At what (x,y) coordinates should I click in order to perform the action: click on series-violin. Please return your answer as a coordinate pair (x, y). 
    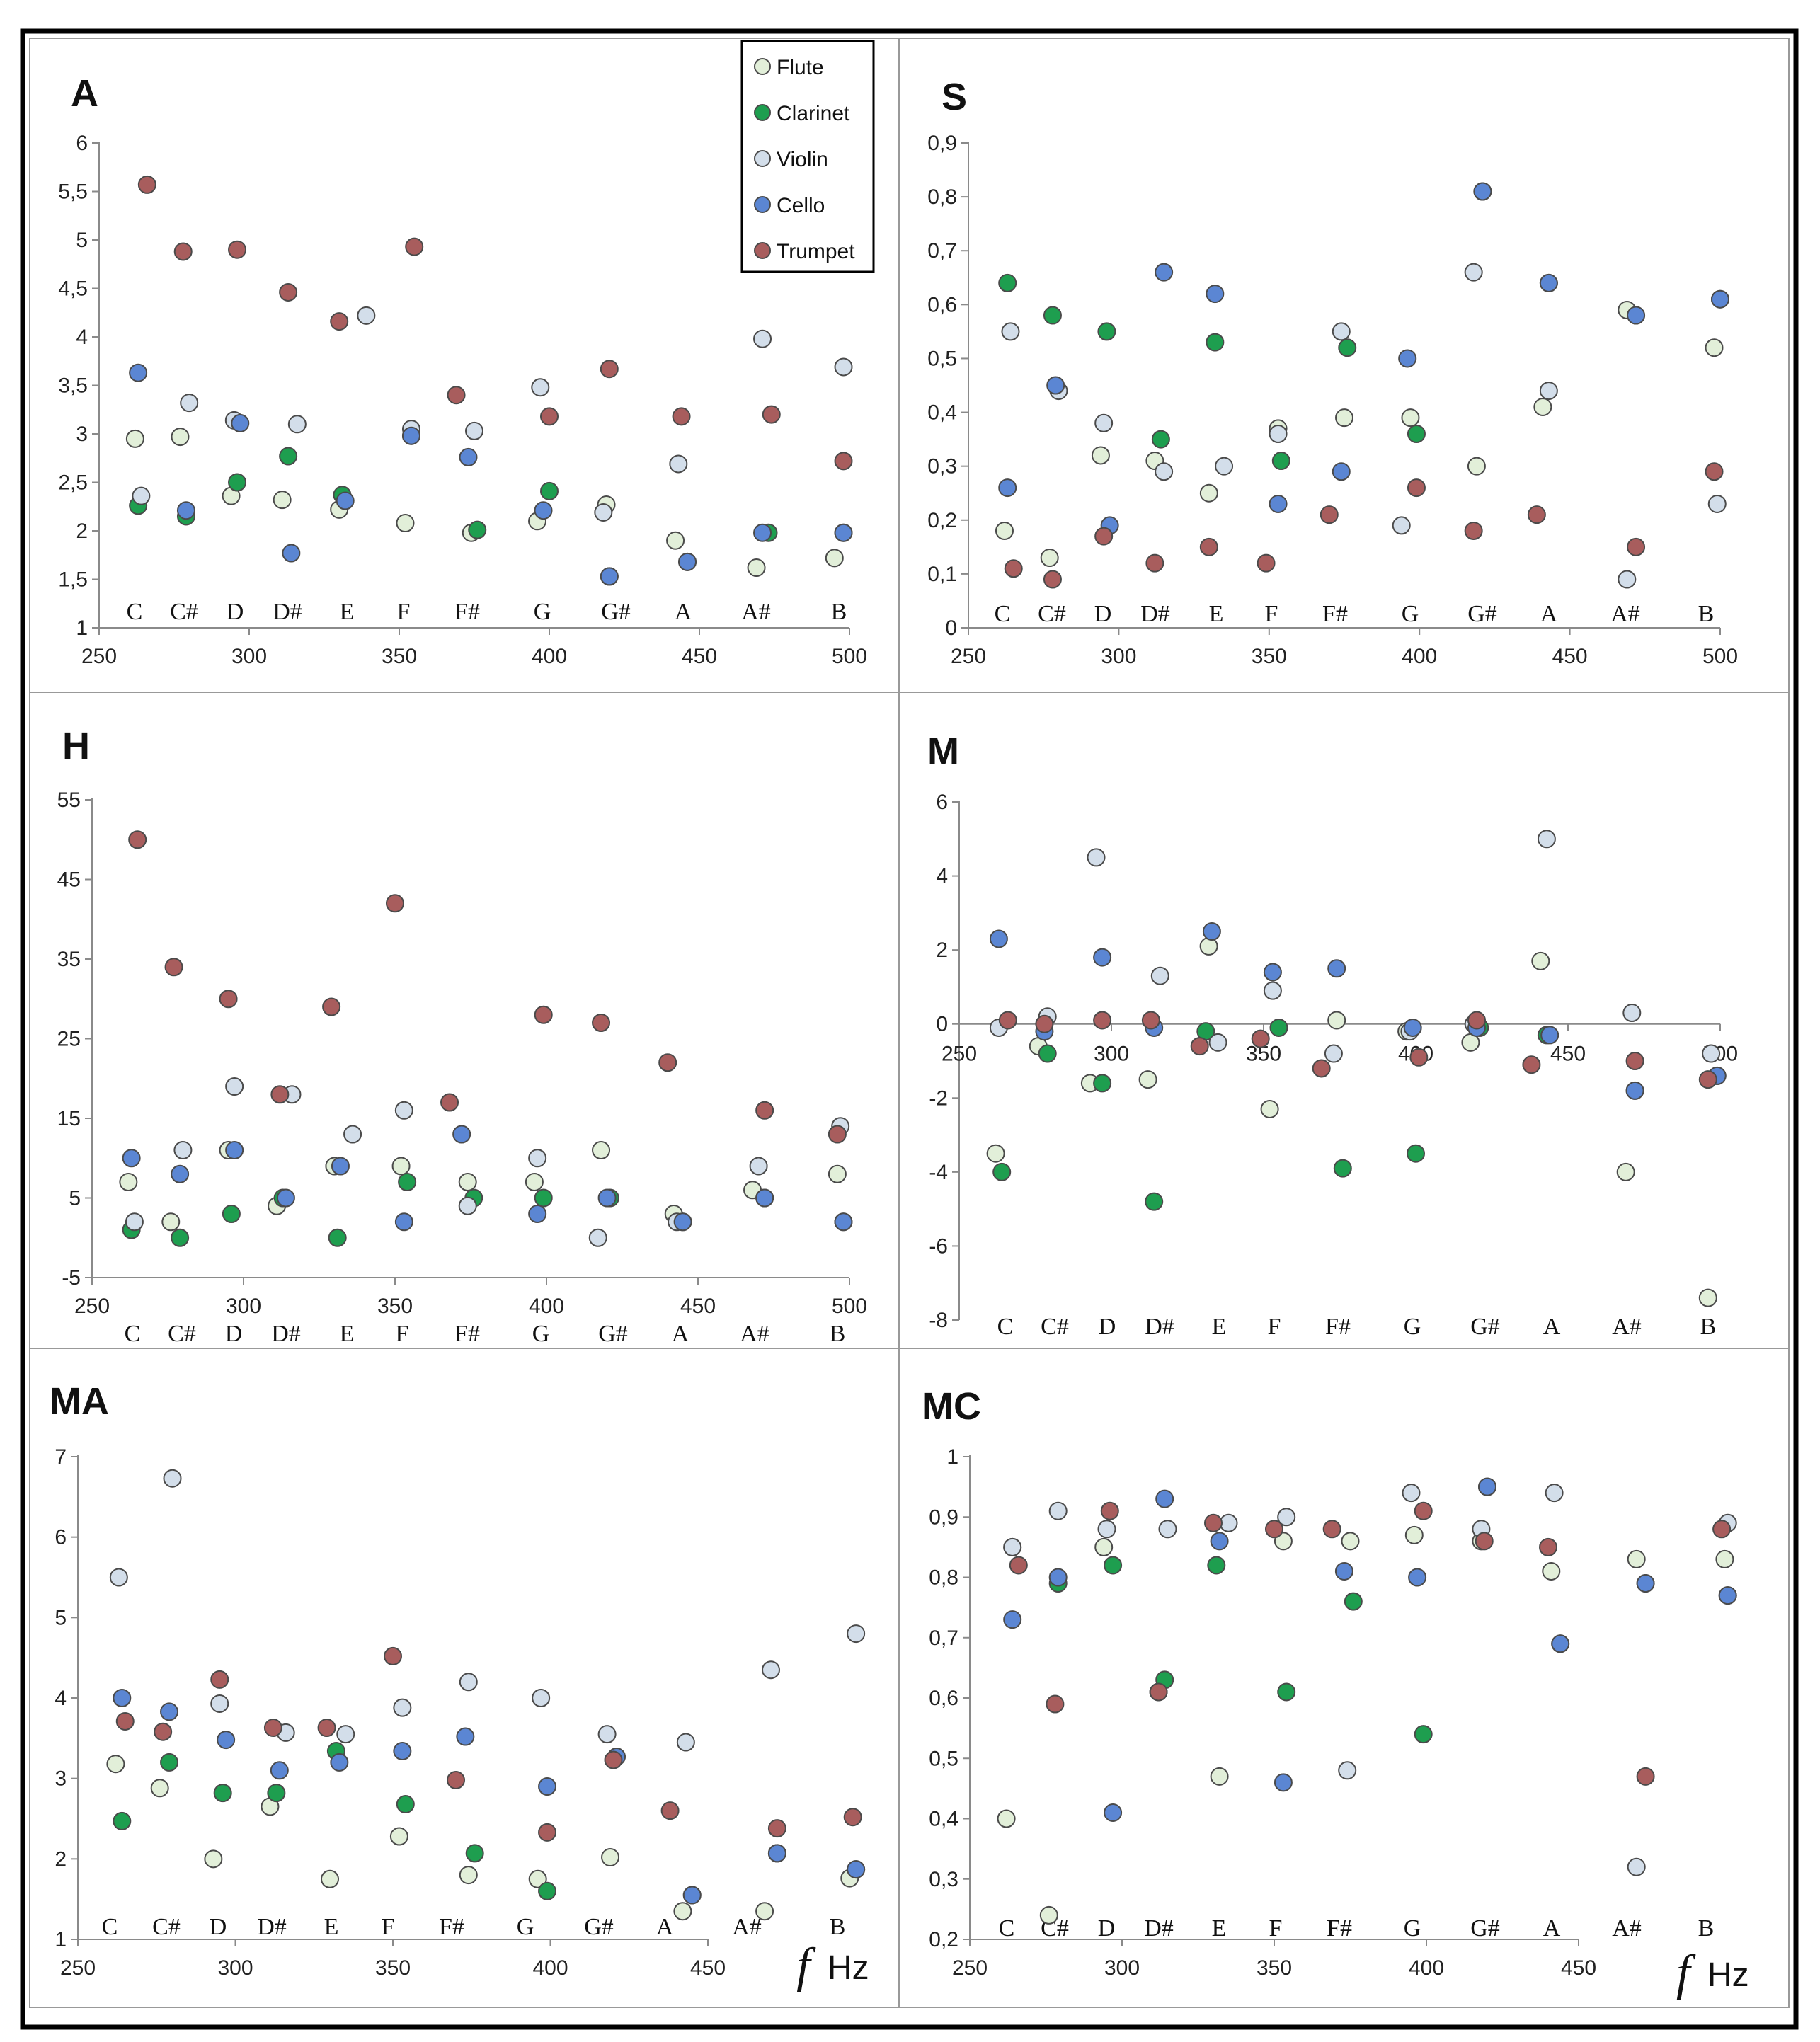
    Looking at the image, I should click on (487, 1162).